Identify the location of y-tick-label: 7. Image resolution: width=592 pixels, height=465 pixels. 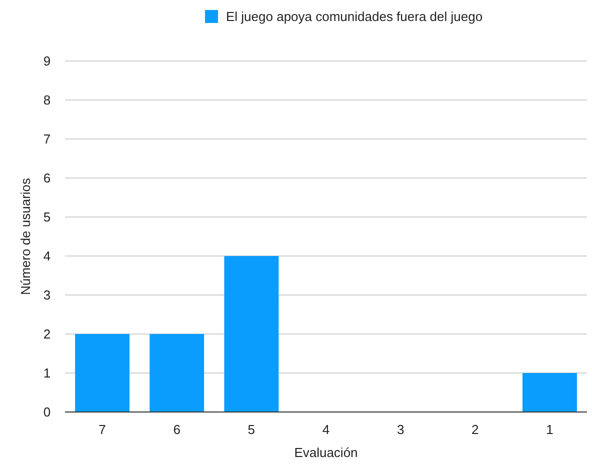
(47, 139).